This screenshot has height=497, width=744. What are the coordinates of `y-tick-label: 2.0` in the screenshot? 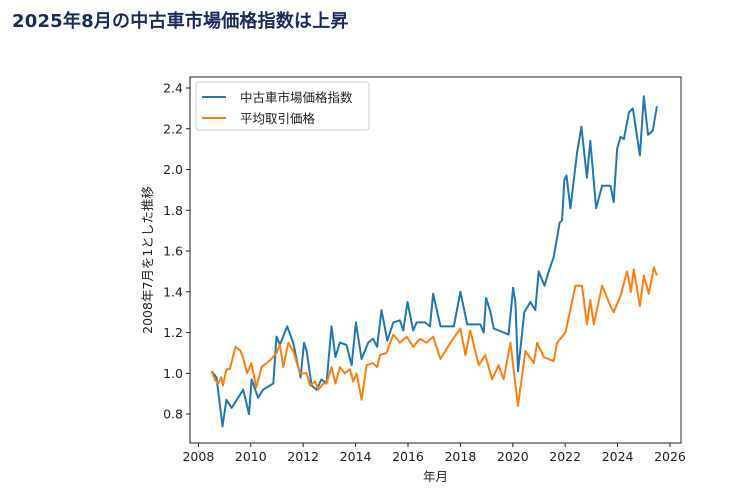 It's located at (173, 169).